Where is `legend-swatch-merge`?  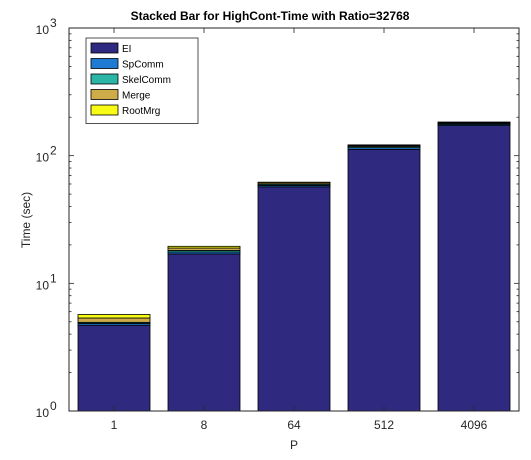
legend-swatch-merge is located at coordinates (104, 94).